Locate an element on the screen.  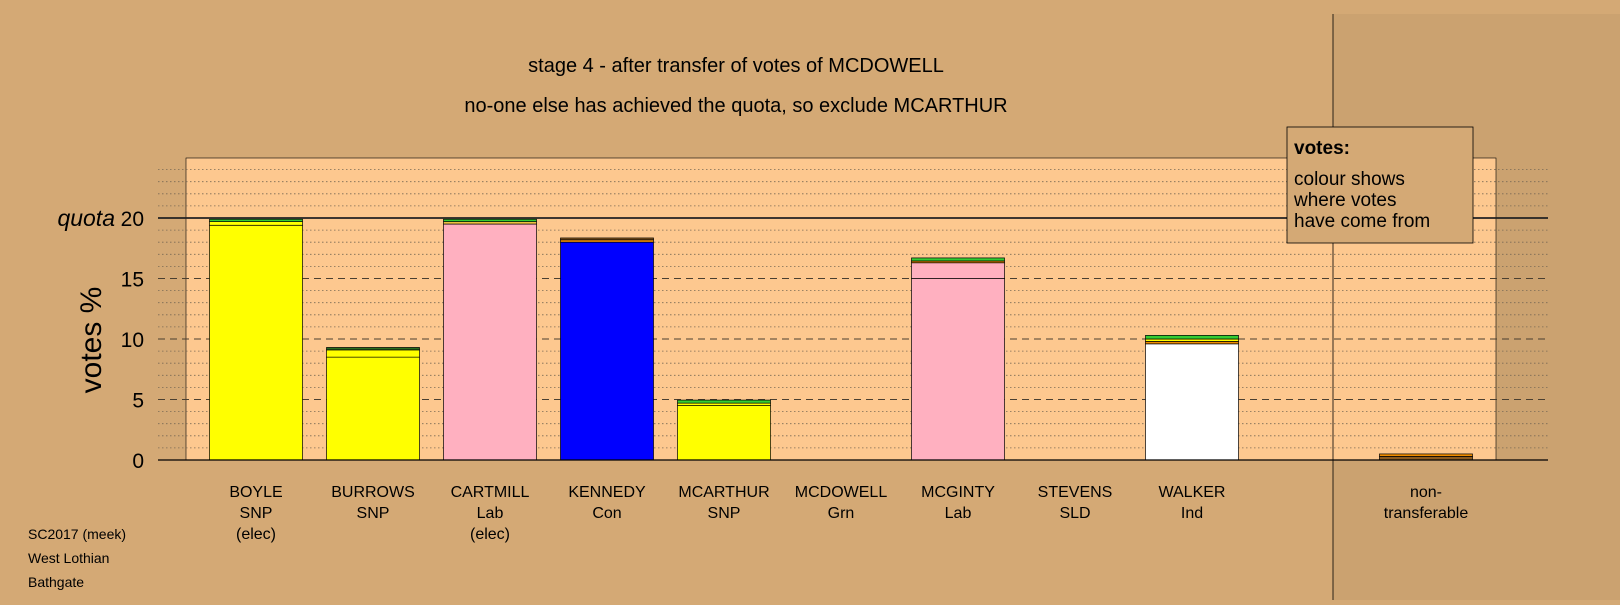
x-tick-label: WALKER is located at coordinates (1192, 492).